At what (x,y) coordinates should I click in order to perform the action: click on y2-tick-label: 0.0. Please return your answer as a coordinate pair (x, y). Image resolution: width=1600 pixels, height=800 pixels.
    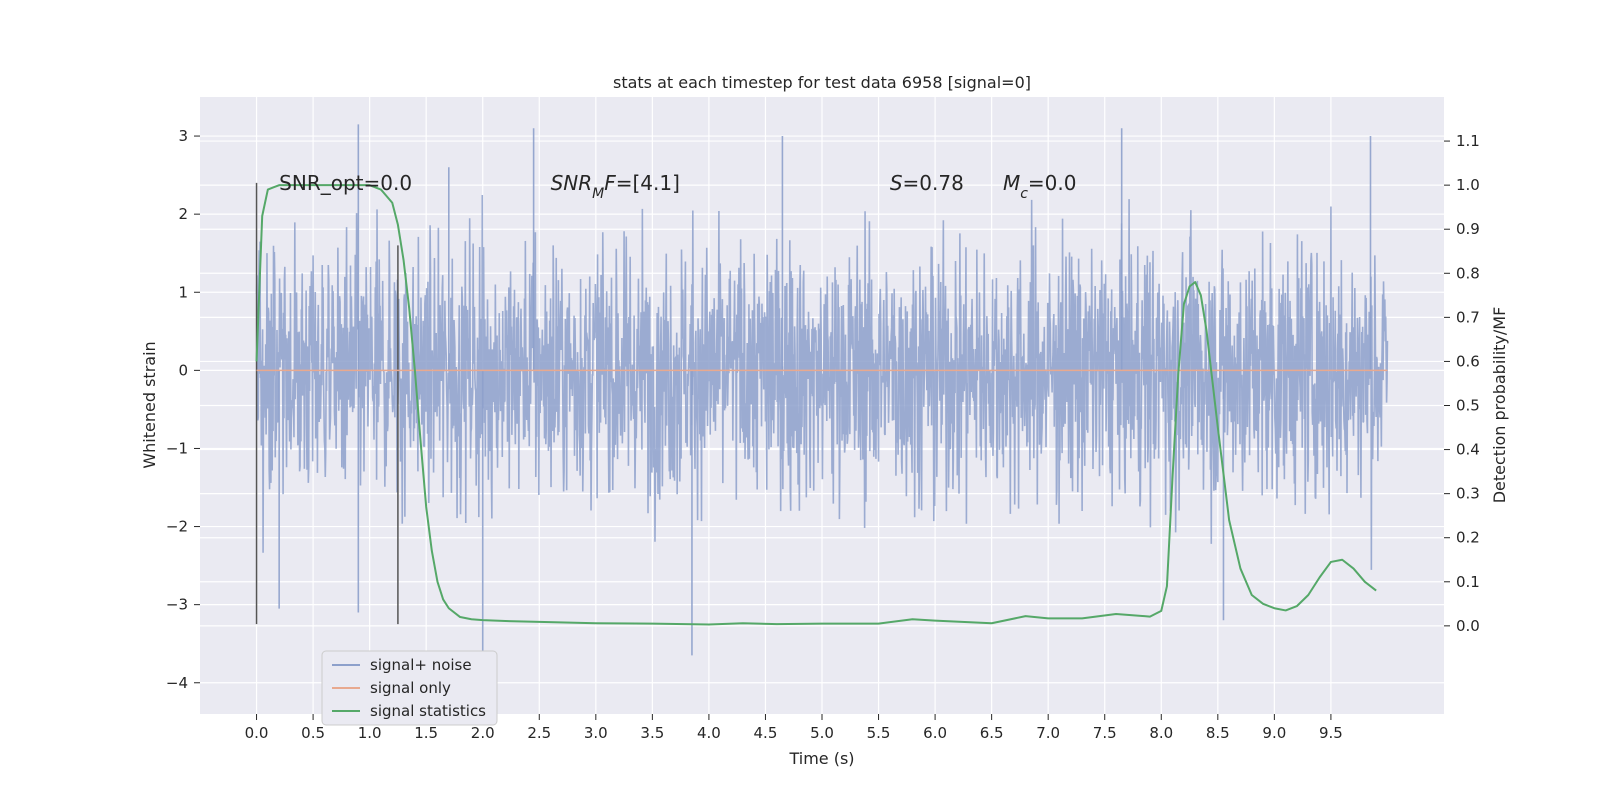
    Looking at the image, I should click on (1468, 626).